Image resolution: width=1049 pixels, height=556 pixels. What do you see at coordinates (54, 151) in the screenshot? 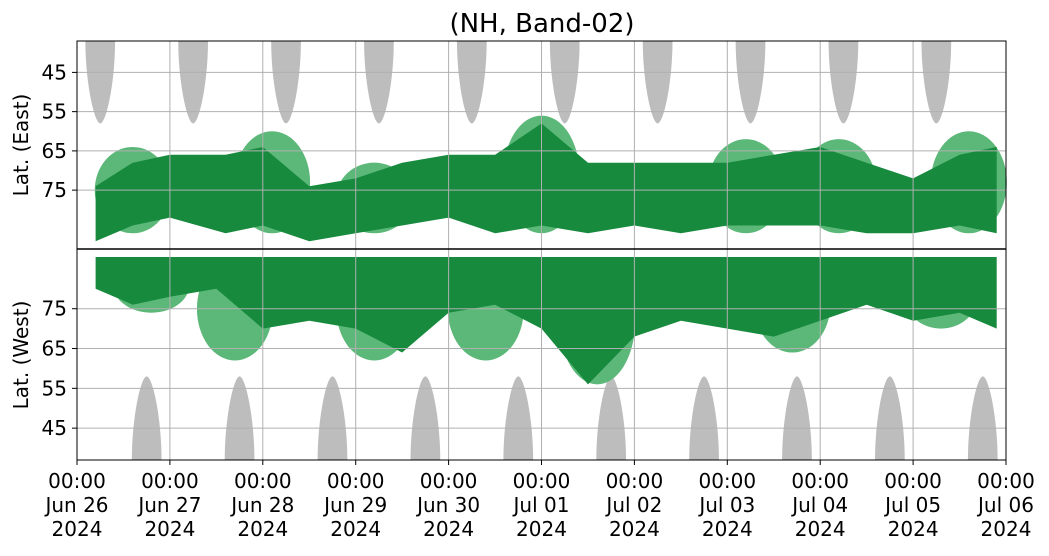
I see `y-tick-label-upper-2: 65` at bounding box center [54, 151].